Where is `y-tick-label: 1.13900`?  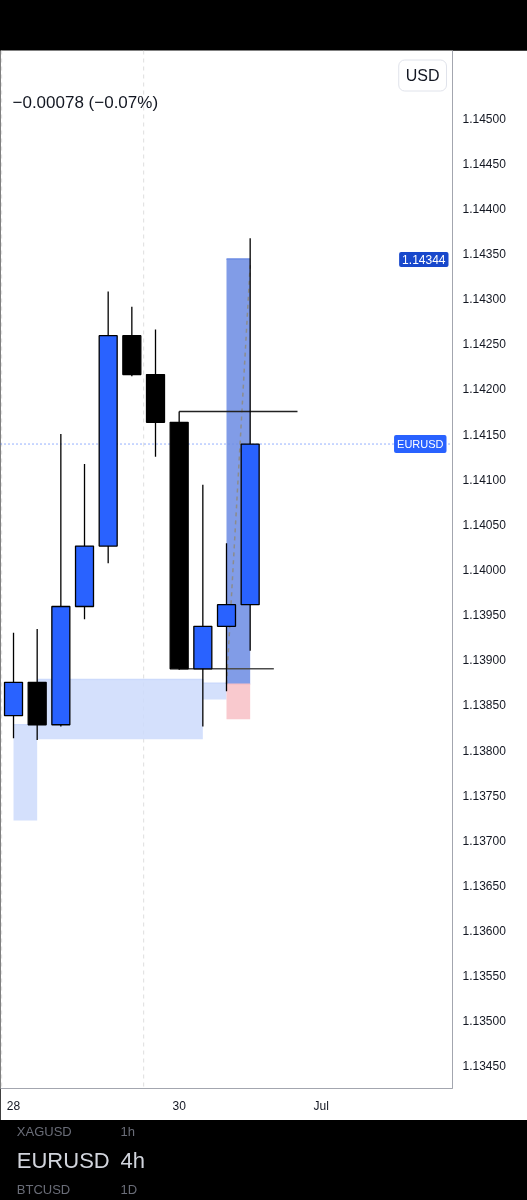 y-tick-label: 1.13900 is located at coordinates (484, 660).